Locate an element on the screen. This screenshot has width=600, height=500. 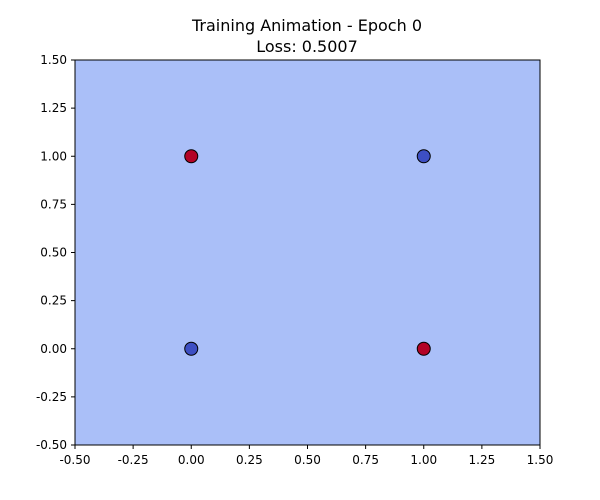
x-tick-label: 0.50 is located at coordinates (307, 460).